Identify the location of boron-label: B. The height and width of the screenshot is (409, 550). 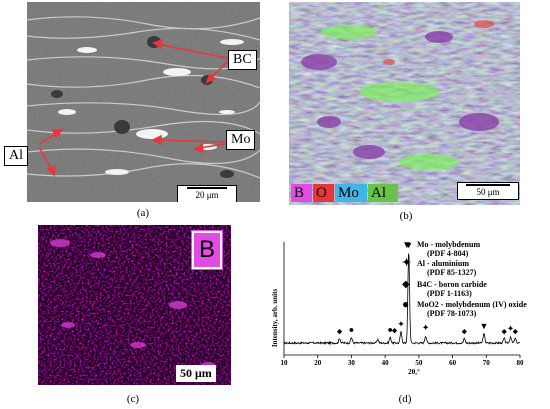
(207, 250).